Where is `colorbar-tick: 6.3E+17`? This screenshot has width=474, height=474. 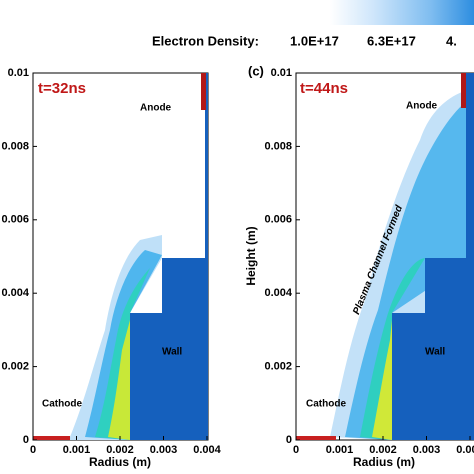
colorbar-tick: 6.3E+17 is located at coordinates (391, 40).